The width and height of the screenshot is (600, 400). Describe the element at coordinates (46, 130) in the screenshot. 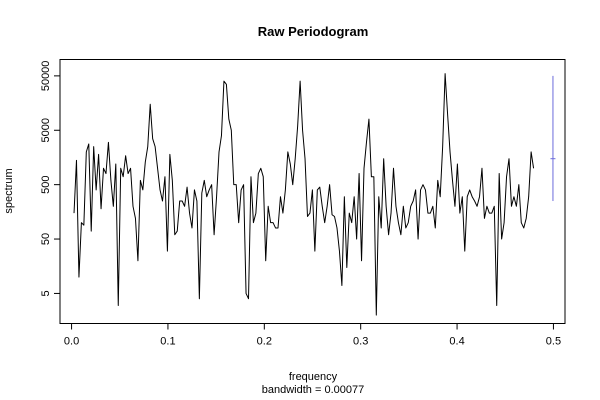

I see `y-tick-label: 5000` at that location.